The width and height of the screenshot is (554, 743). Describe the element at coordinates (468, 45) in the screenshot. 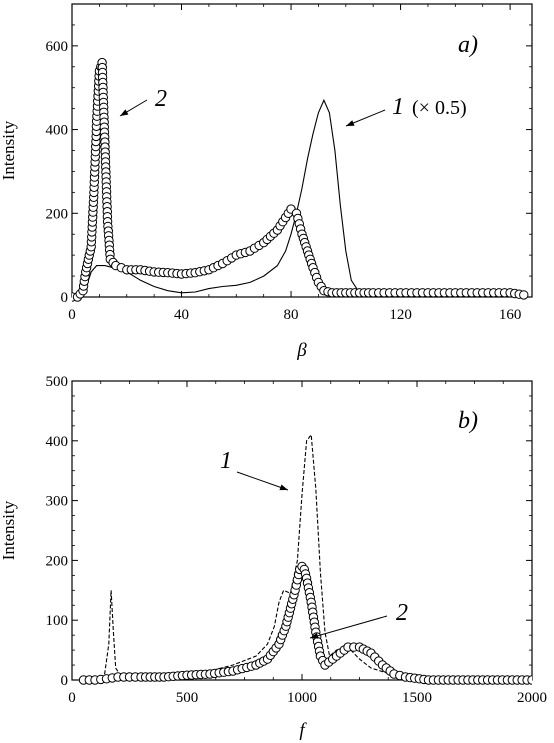

I see `panel-label: a)` at that location.